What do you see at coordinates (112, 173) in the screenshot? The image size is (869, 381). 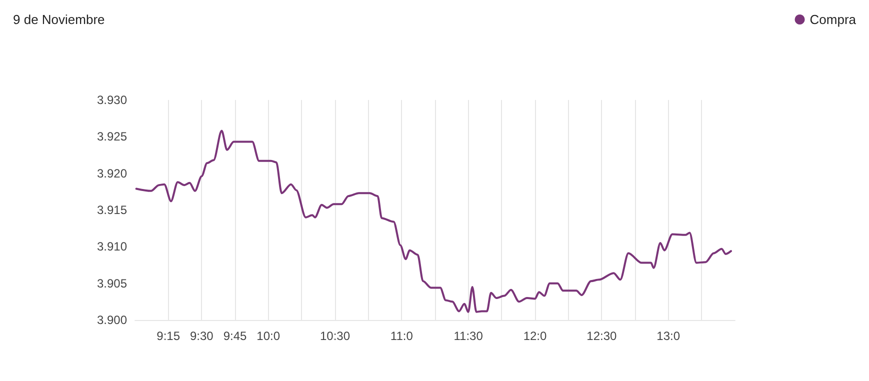 I see `y-tick-label: 3.920` at bounding box center [112, 173].